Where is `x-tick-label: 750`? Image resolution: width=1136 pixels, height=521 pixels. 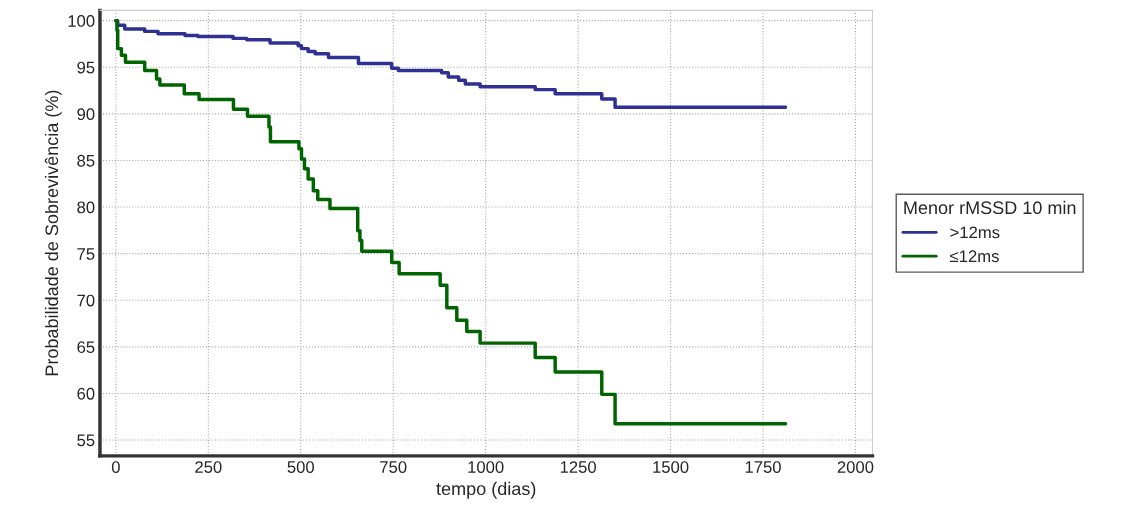
x-tick-label: 750 is located at coordinates (393, 467).